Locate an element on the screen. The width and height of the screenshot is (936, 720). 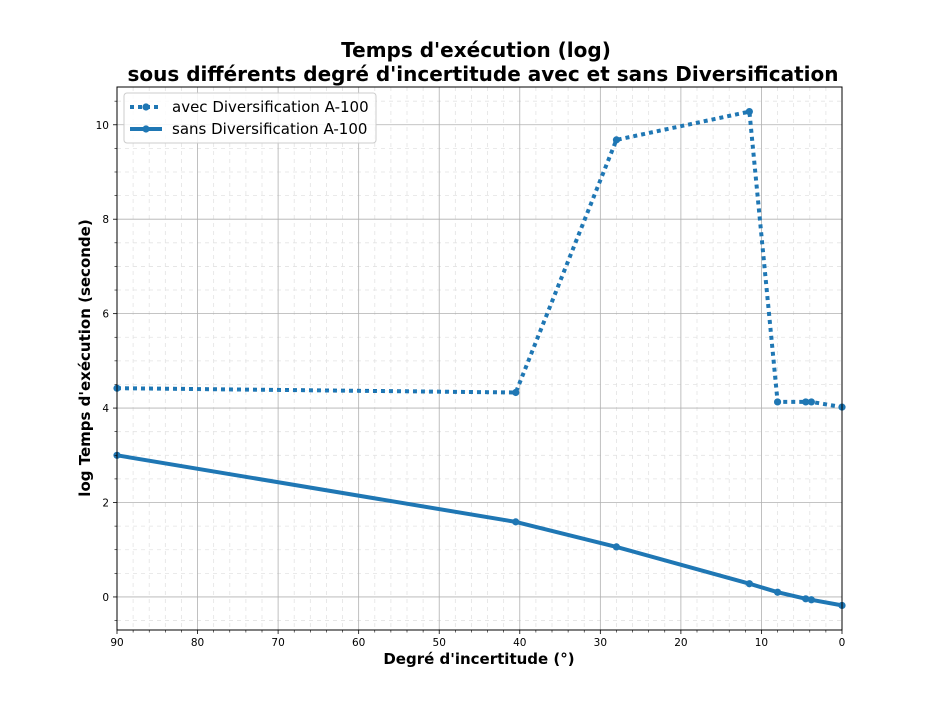
y-tick-label: 10 is located at coordinates (102, 126).